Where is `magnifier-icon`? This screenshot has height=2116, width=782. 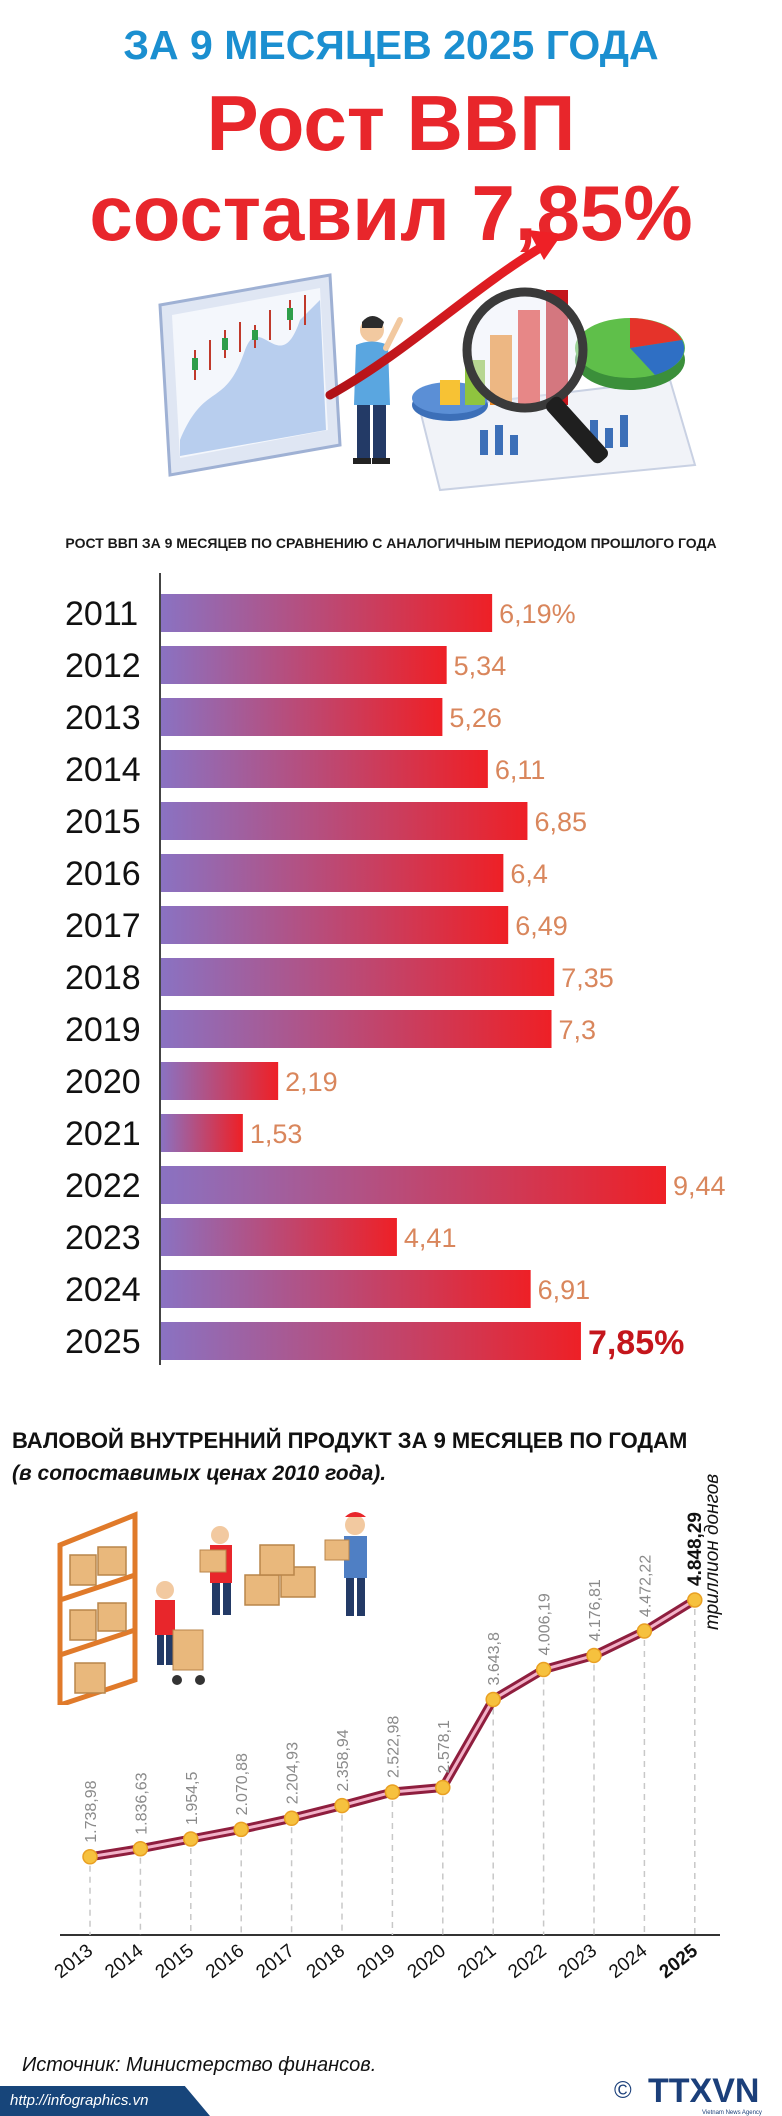
magnifier-icon is located at coordinates (535, 375).